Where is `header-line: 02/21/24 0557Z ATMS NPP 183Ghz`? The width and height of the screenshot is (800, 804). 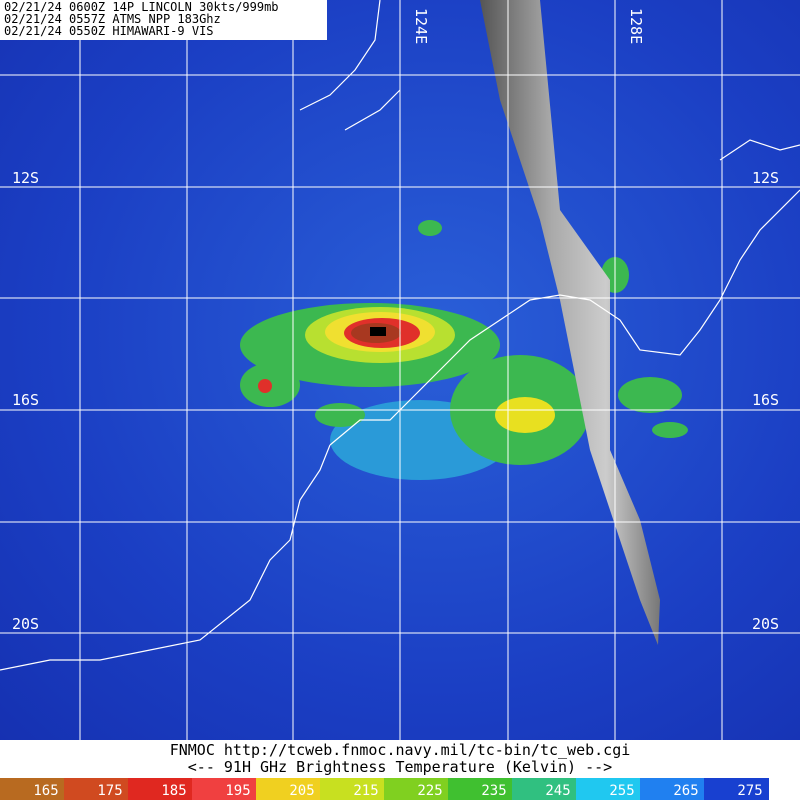
header-line: 02/21/24 0557Z ATMS NPP 183Ghz is located at coordinates (112, 19).